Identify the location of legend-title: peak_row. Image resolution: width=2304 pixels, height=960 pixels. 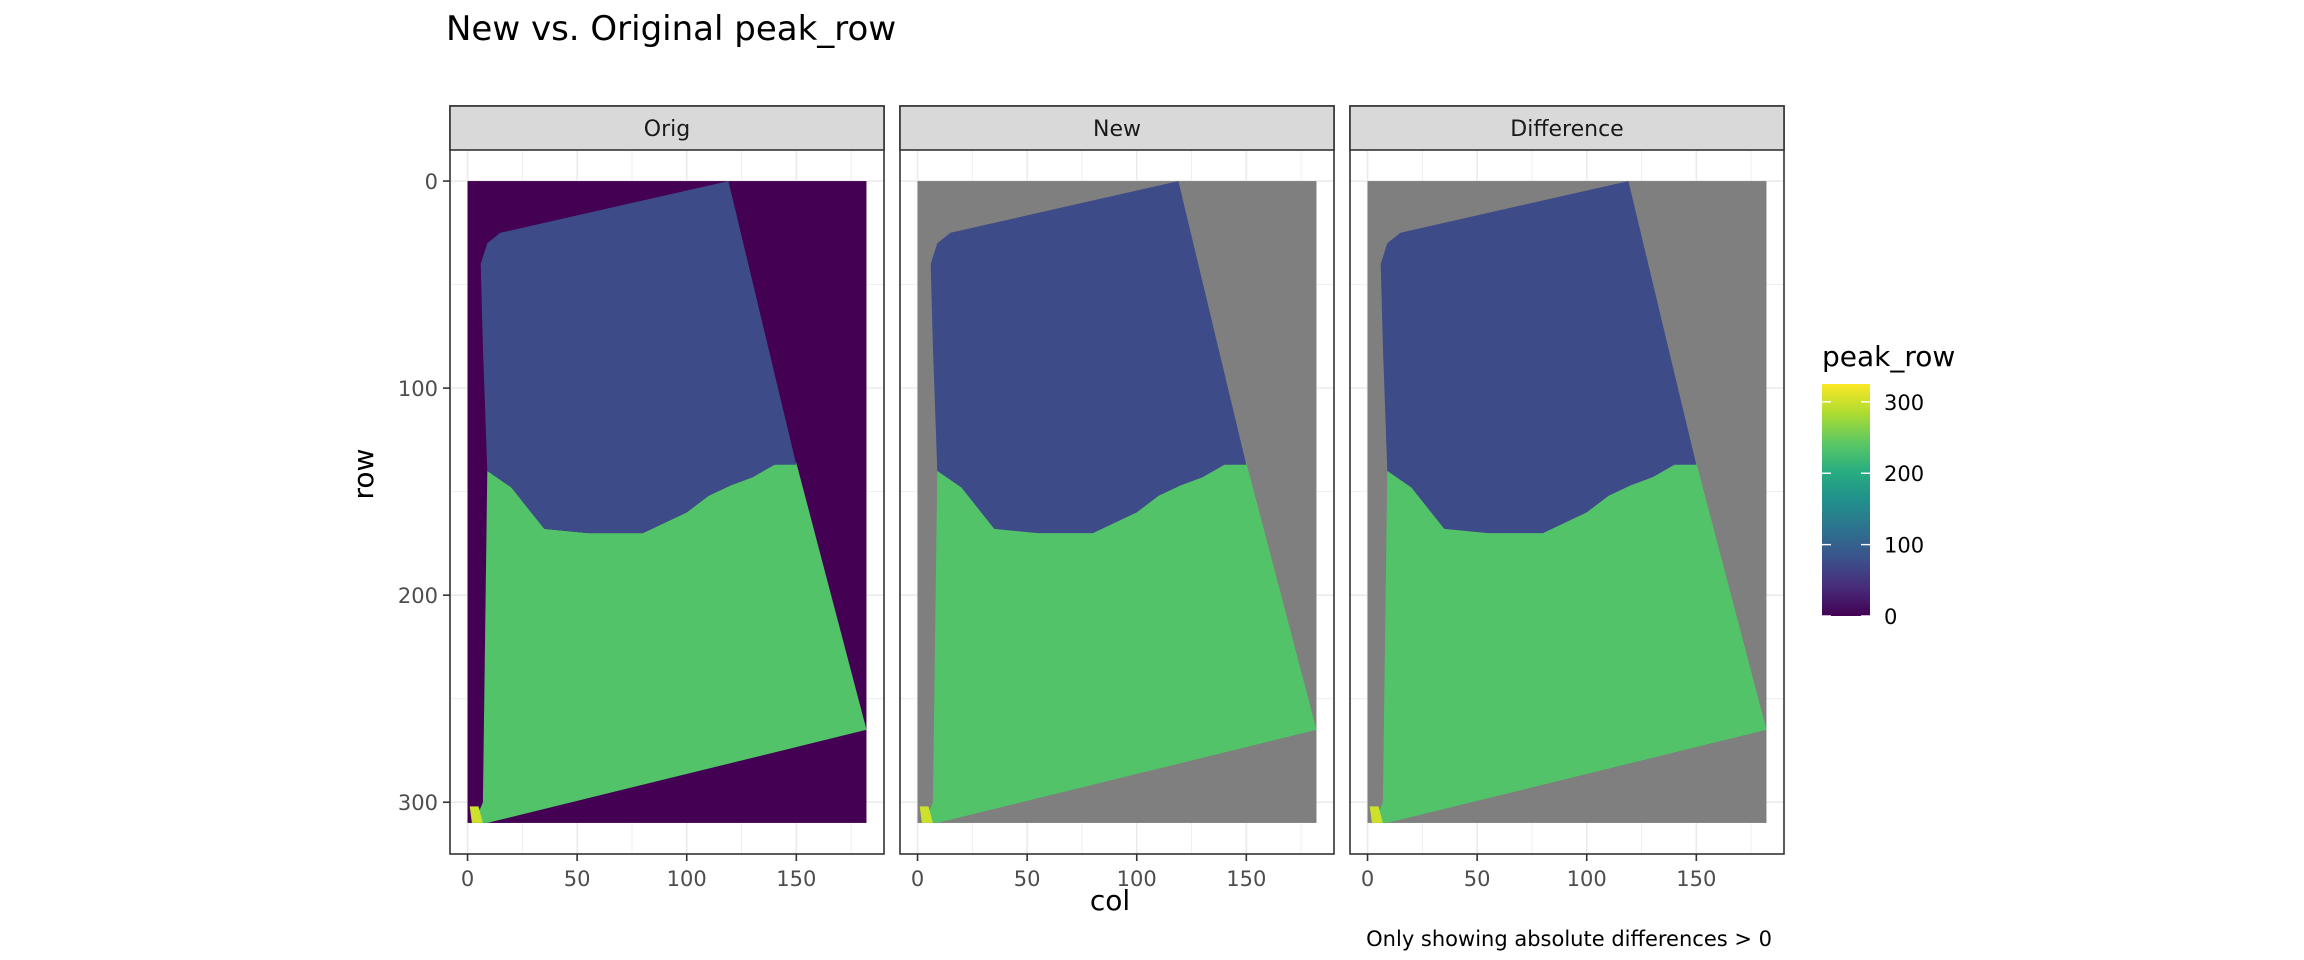
(1888, 356).